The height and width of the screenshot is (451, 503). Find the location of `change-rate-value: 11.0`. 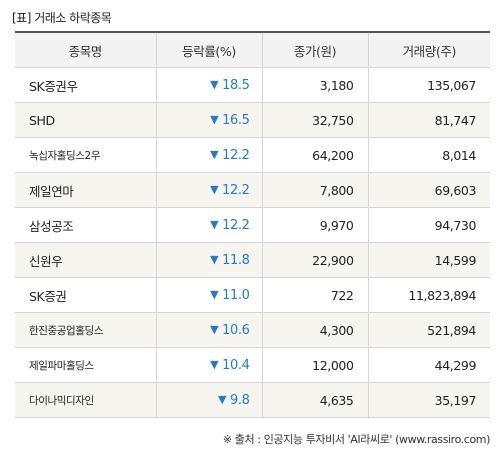

change-rate-value: 11.0 is located at coordinates (236, 295).